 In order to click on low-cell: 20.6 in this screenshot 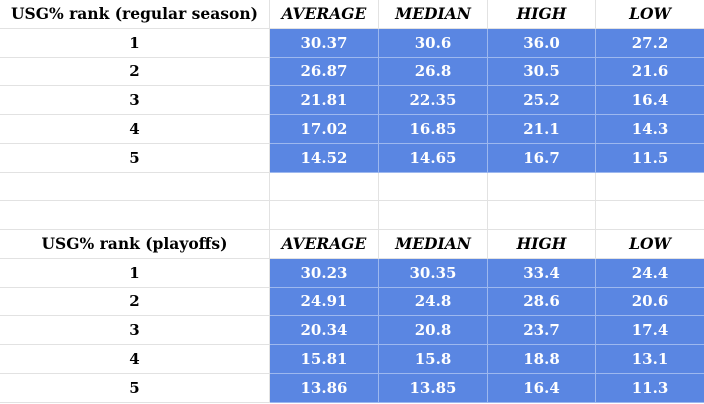, I will do `click(650, 302)`.